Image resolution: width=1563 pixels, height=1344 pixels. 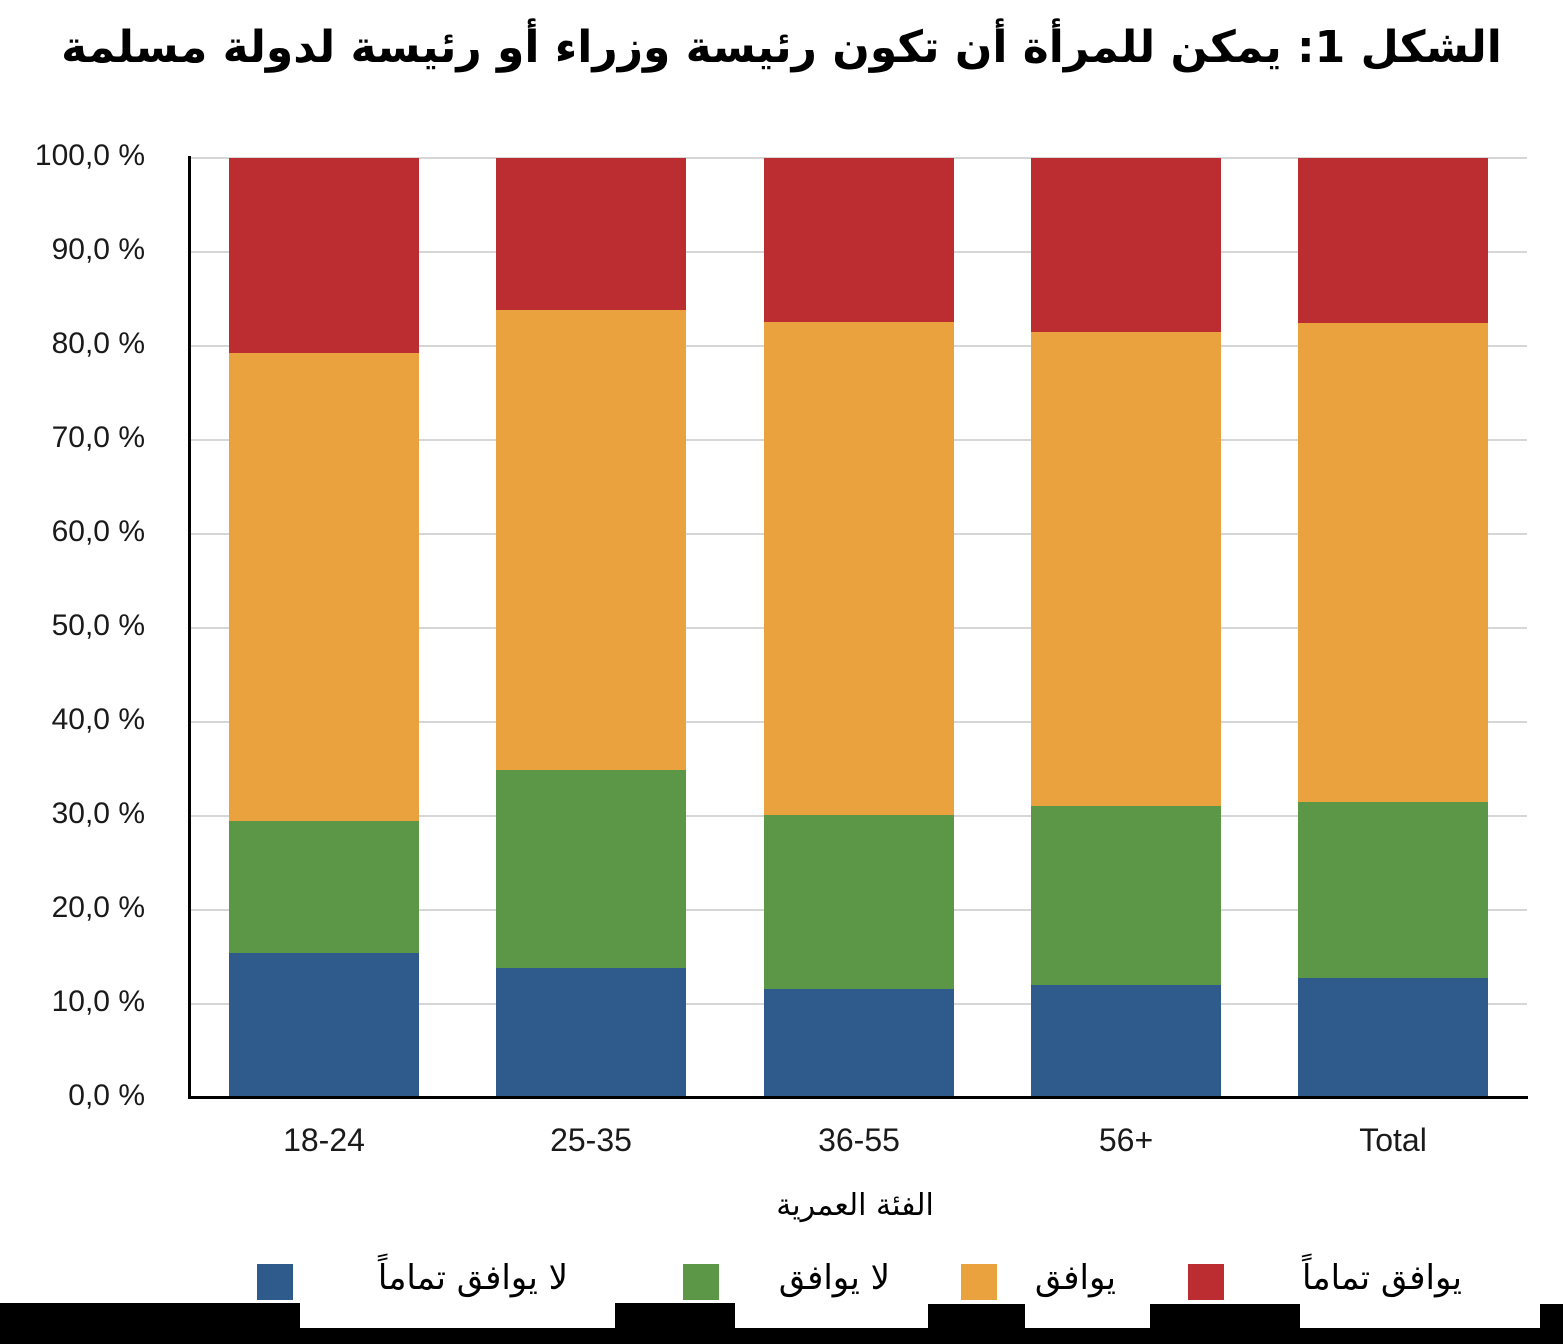 I want to click on x-tick-label: 25-35, so click(x=591, y=1140).